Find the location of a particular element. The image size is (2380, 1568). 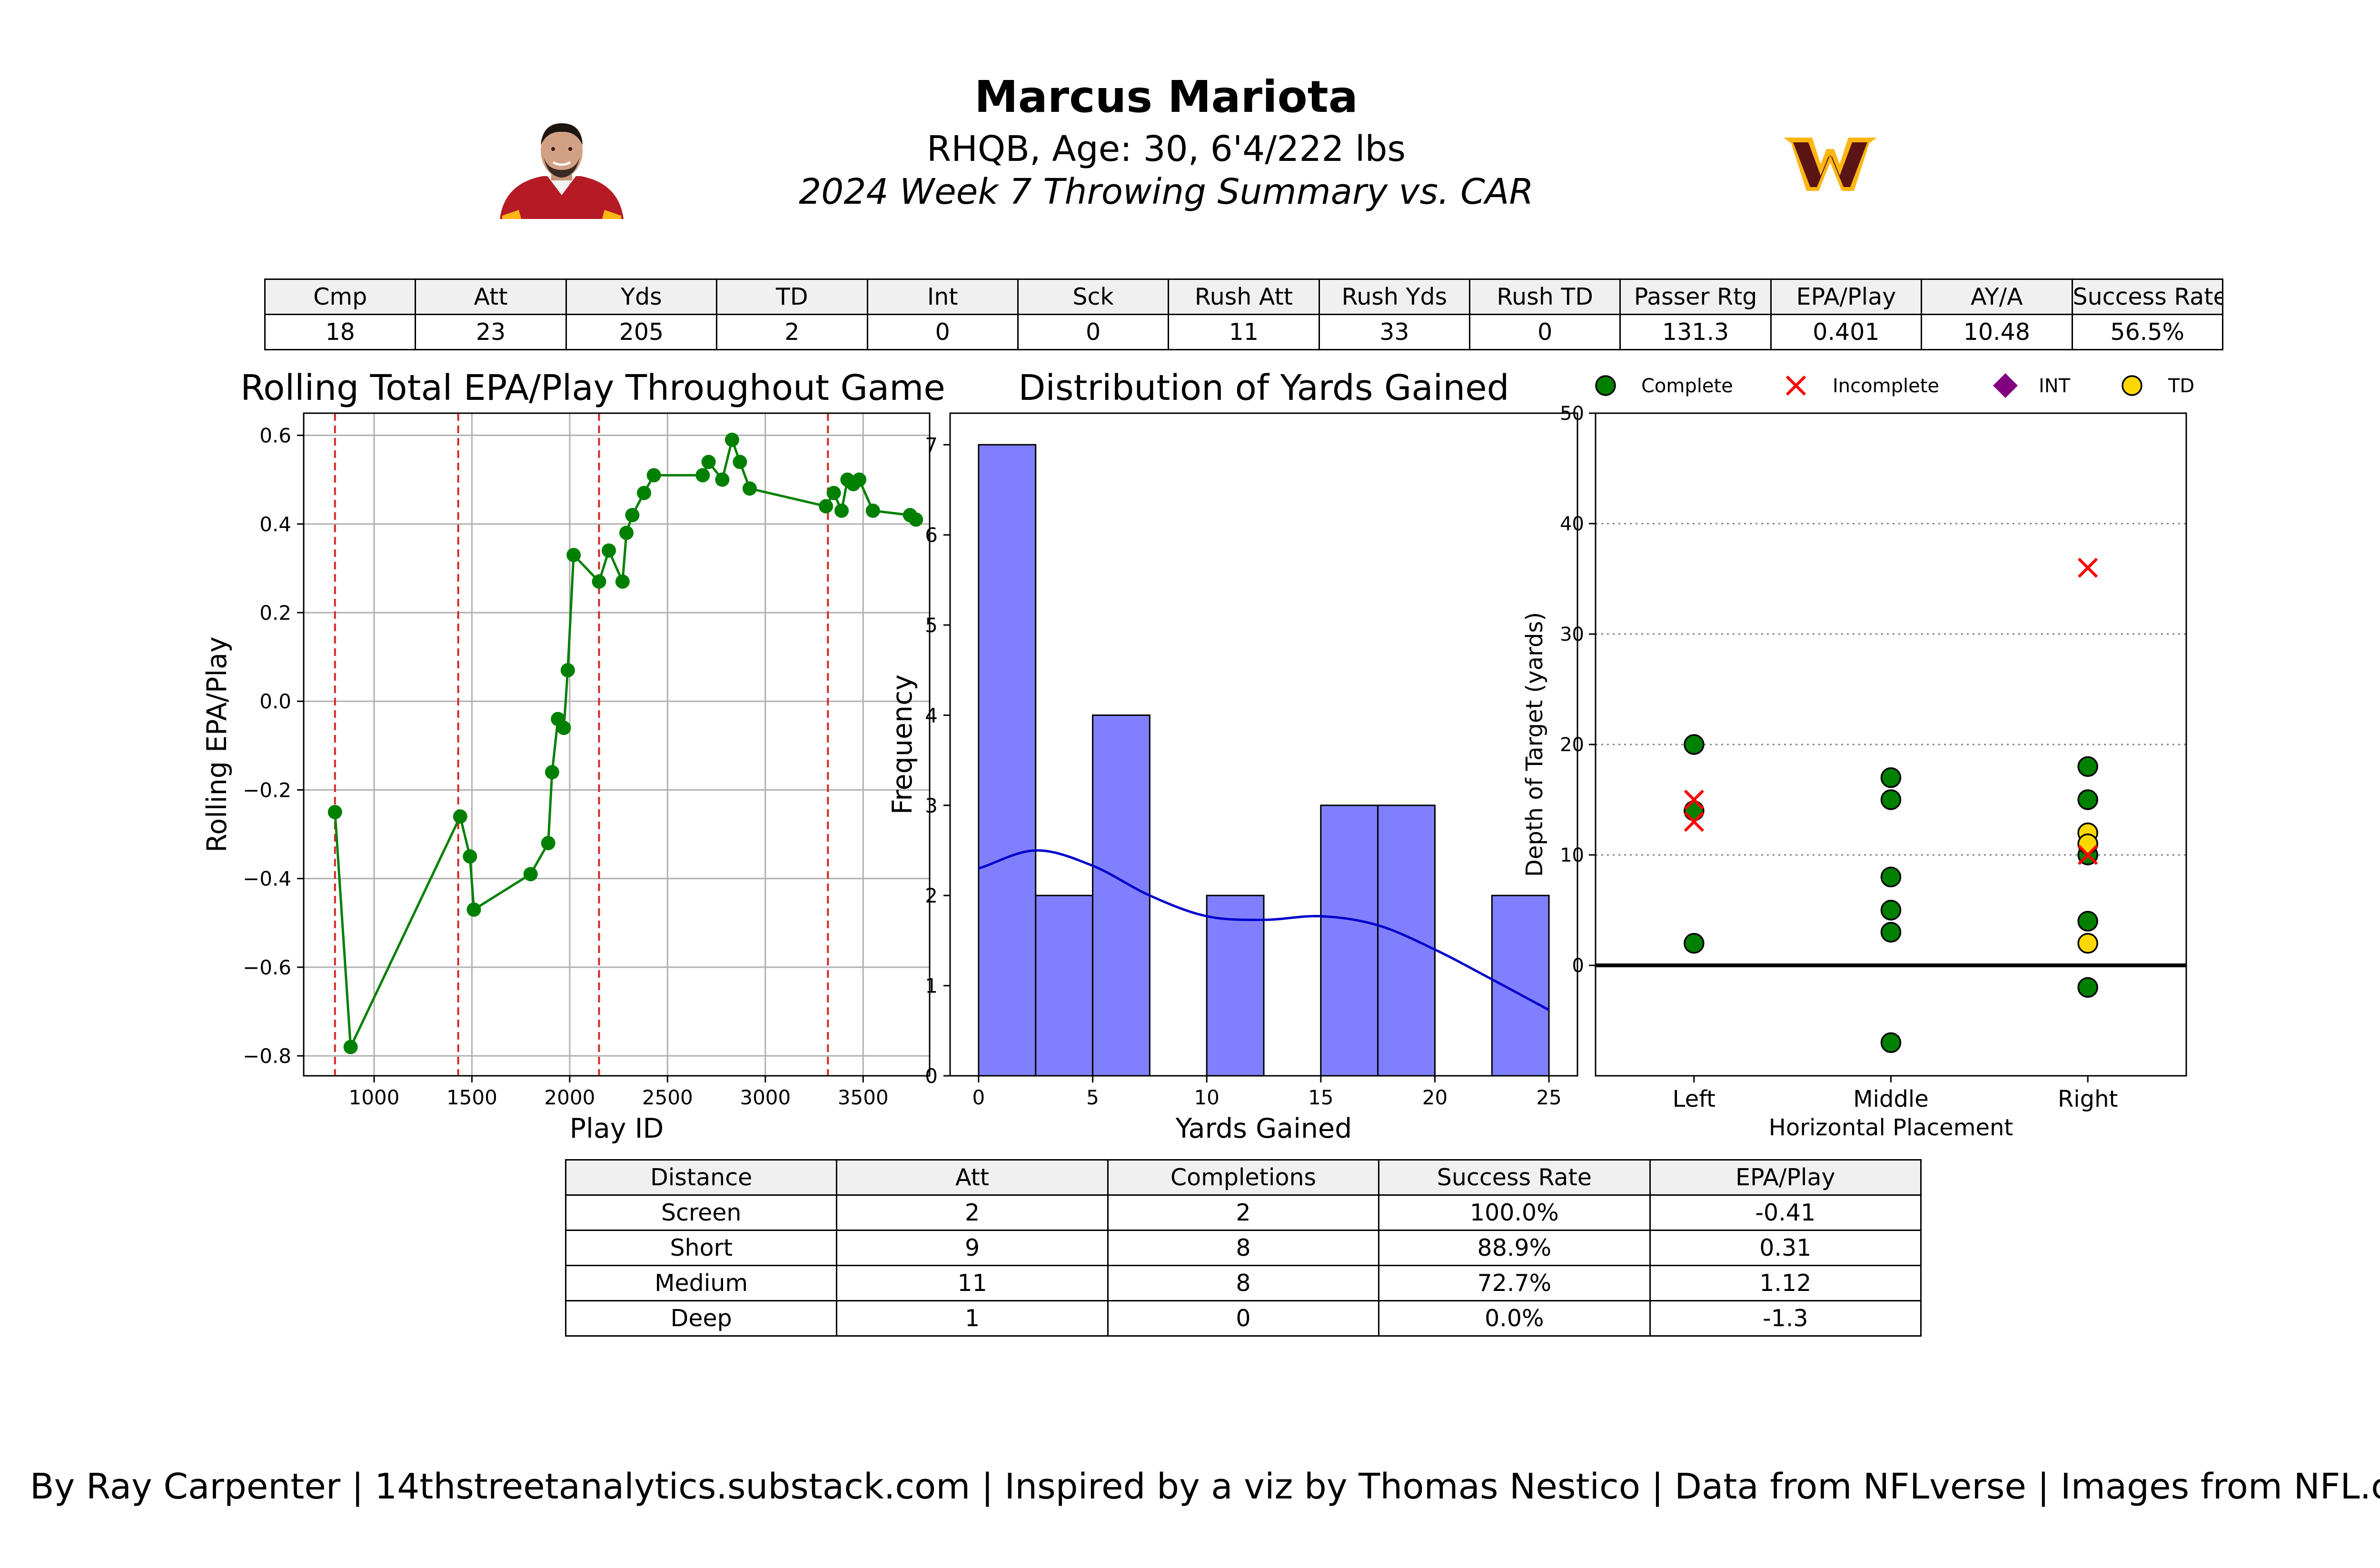

x-tick-label: Right is located at coordinates (2088, 1099).